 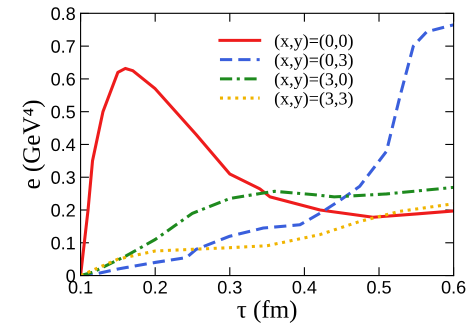 What do you see at coordinates (266, 311) in the screenshot?
I see `x-axis-title: τ (fm)` at bounding box center [266, 311].